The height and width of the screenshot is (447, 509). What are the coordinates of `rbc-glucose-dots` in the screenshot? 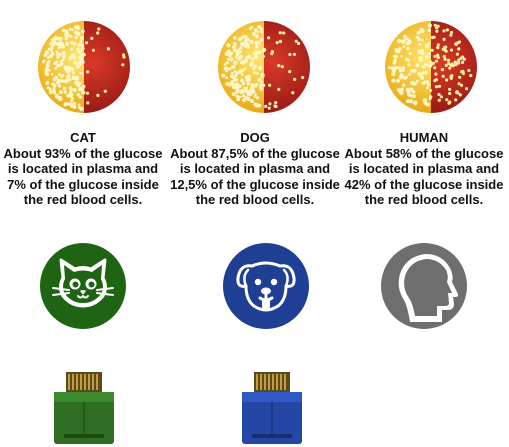 It's located at (451, 64).